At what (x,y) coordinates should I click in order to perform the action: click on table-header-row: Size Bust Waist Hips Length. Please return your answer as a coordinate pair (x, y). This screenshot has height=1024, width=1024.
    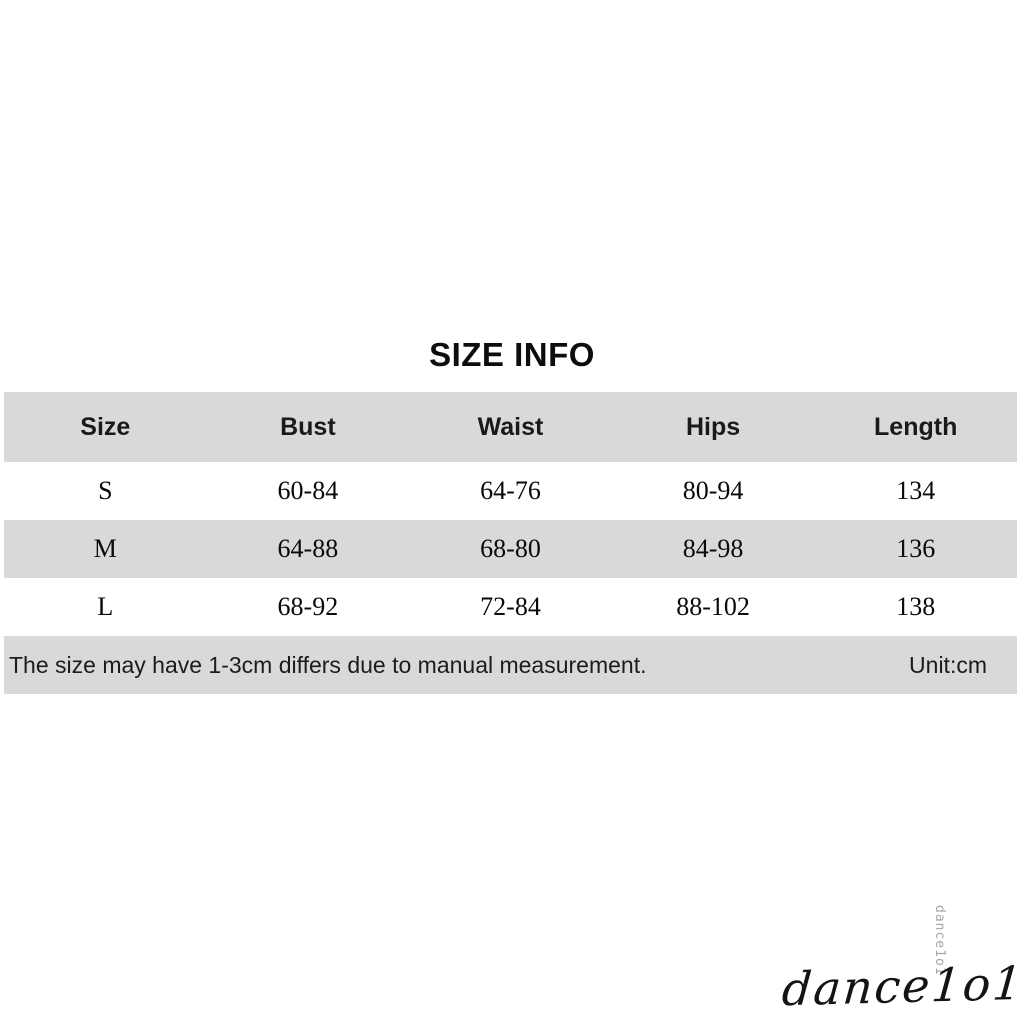
    Looking at the image, I should click on (510, 427).